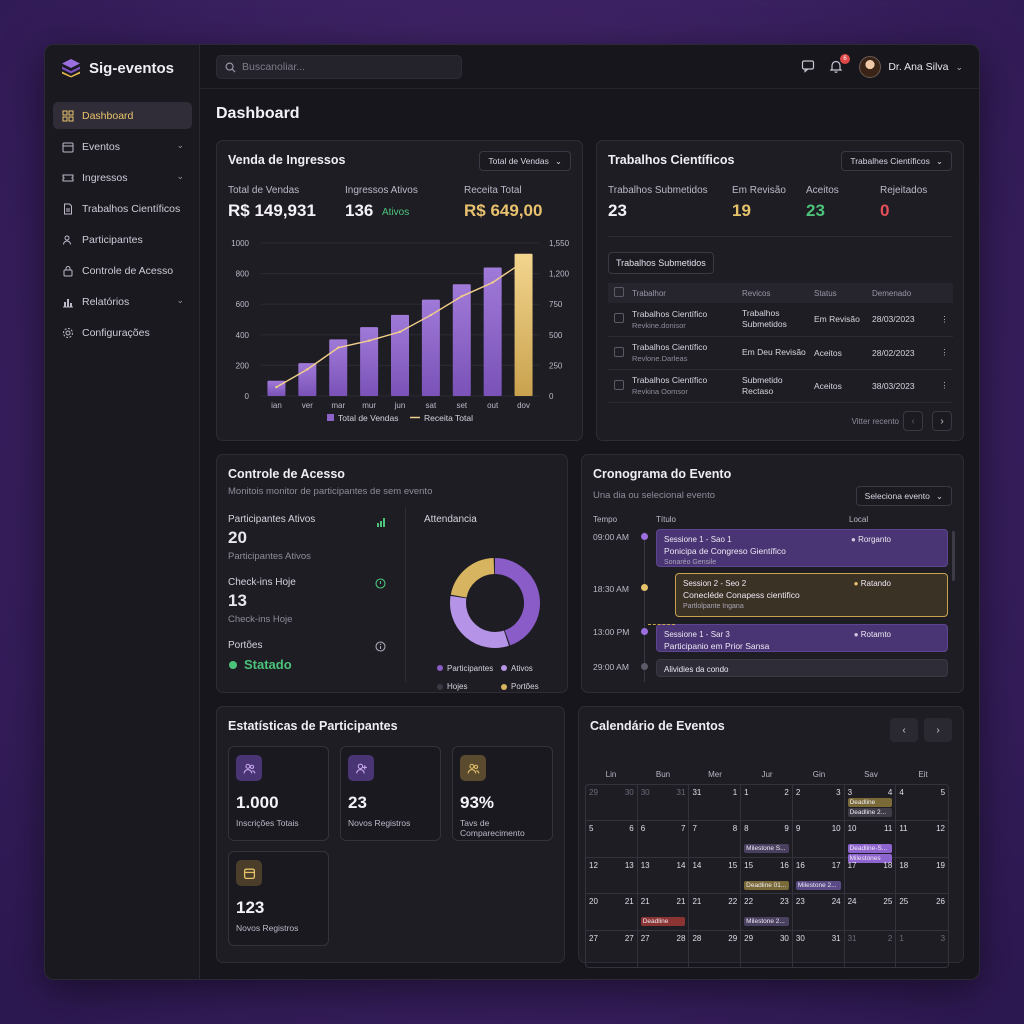  I want to click on prev-page-button: ‹, so click(913, 421).